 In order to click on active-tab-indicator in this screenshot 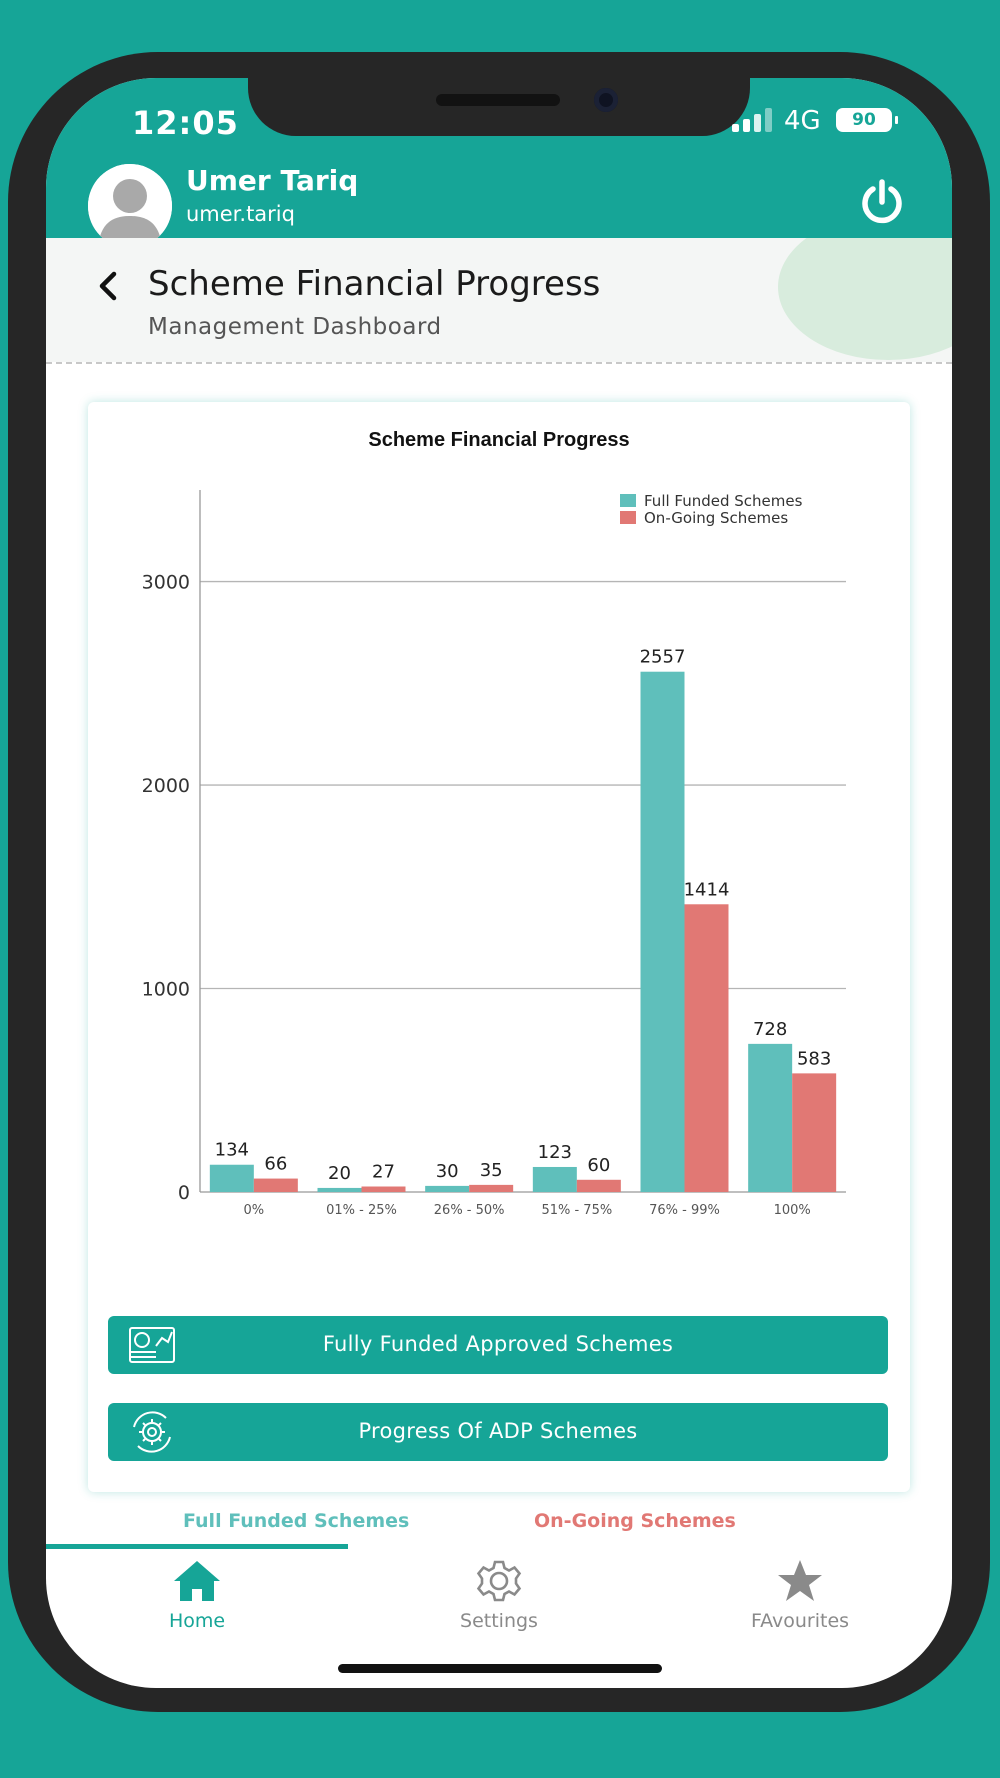, I will do `click(197, 1546)`.